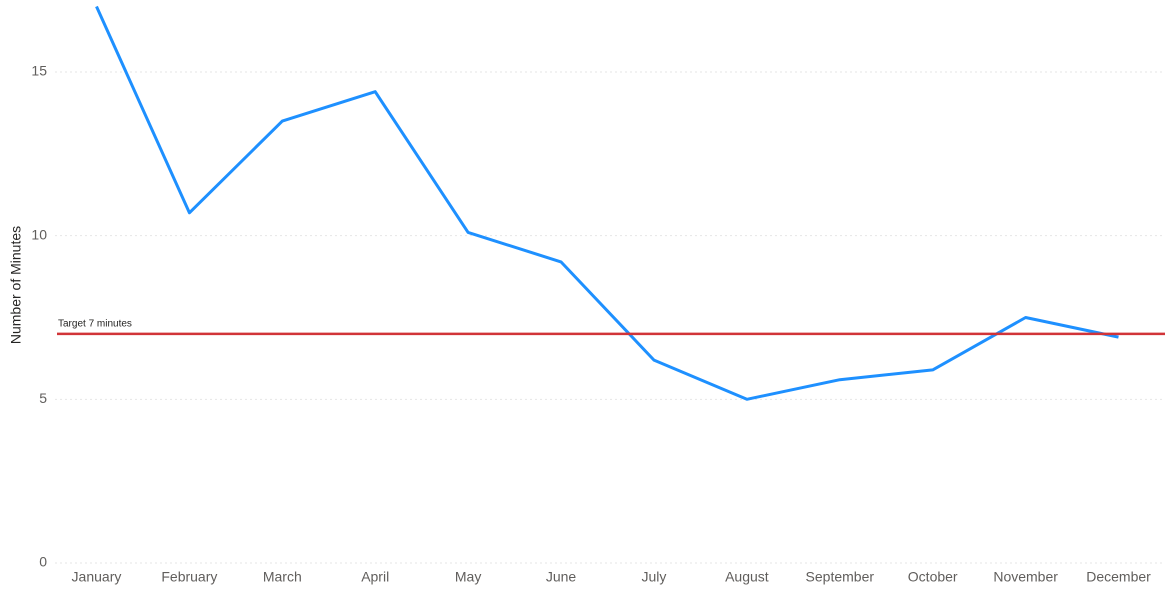  I want to click on x-tick-label: October, so click(933, 577).